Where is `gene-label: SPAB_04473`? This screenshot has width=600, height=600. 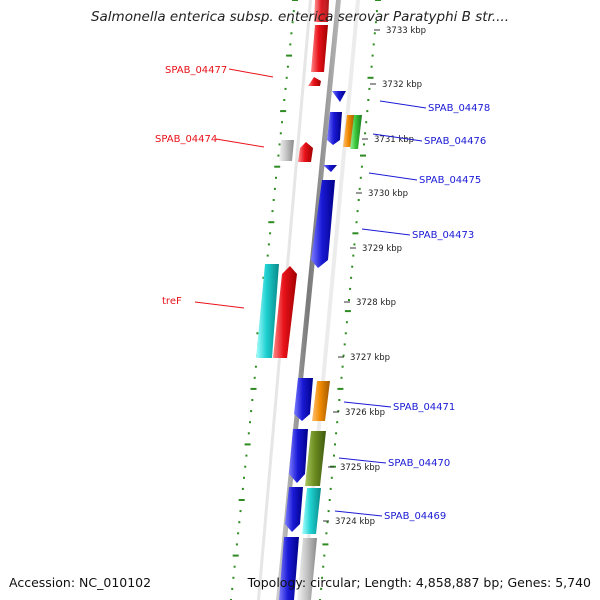 gene-label: SPAB_04473 is located at coordinates (443, 235).